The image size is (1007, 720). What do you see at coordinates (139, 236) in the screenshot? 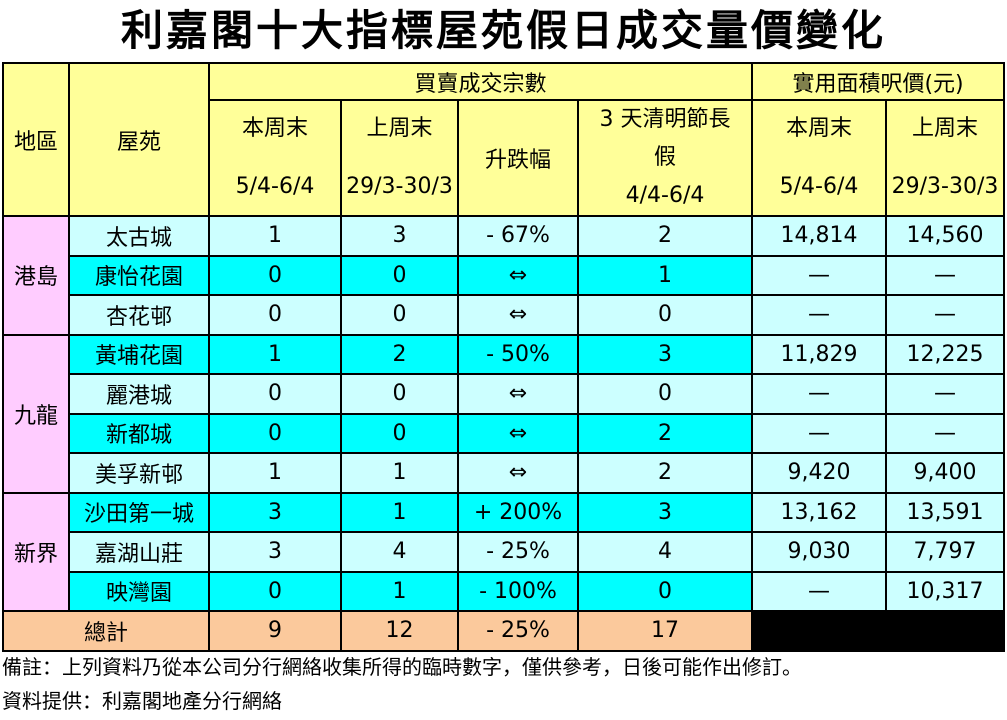
I see `estate-cell: 太古城` at bounding box center [139, 236].